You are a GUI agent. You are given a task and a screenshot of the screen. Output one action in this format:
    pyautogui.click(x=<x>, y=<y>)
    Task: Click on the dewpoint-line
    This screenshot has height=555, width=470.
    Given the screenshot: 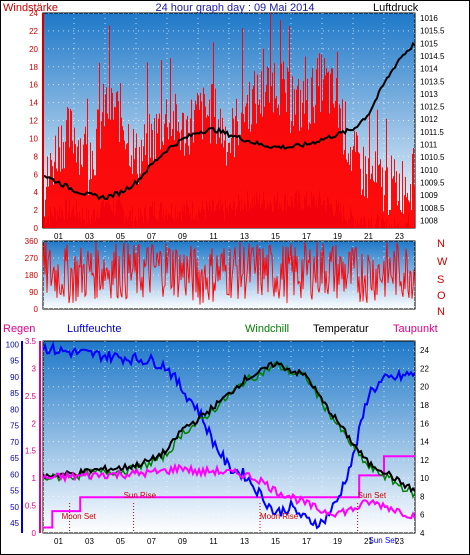 What is the action you would take?
    pyautogui.click(x=229, y=491)
    